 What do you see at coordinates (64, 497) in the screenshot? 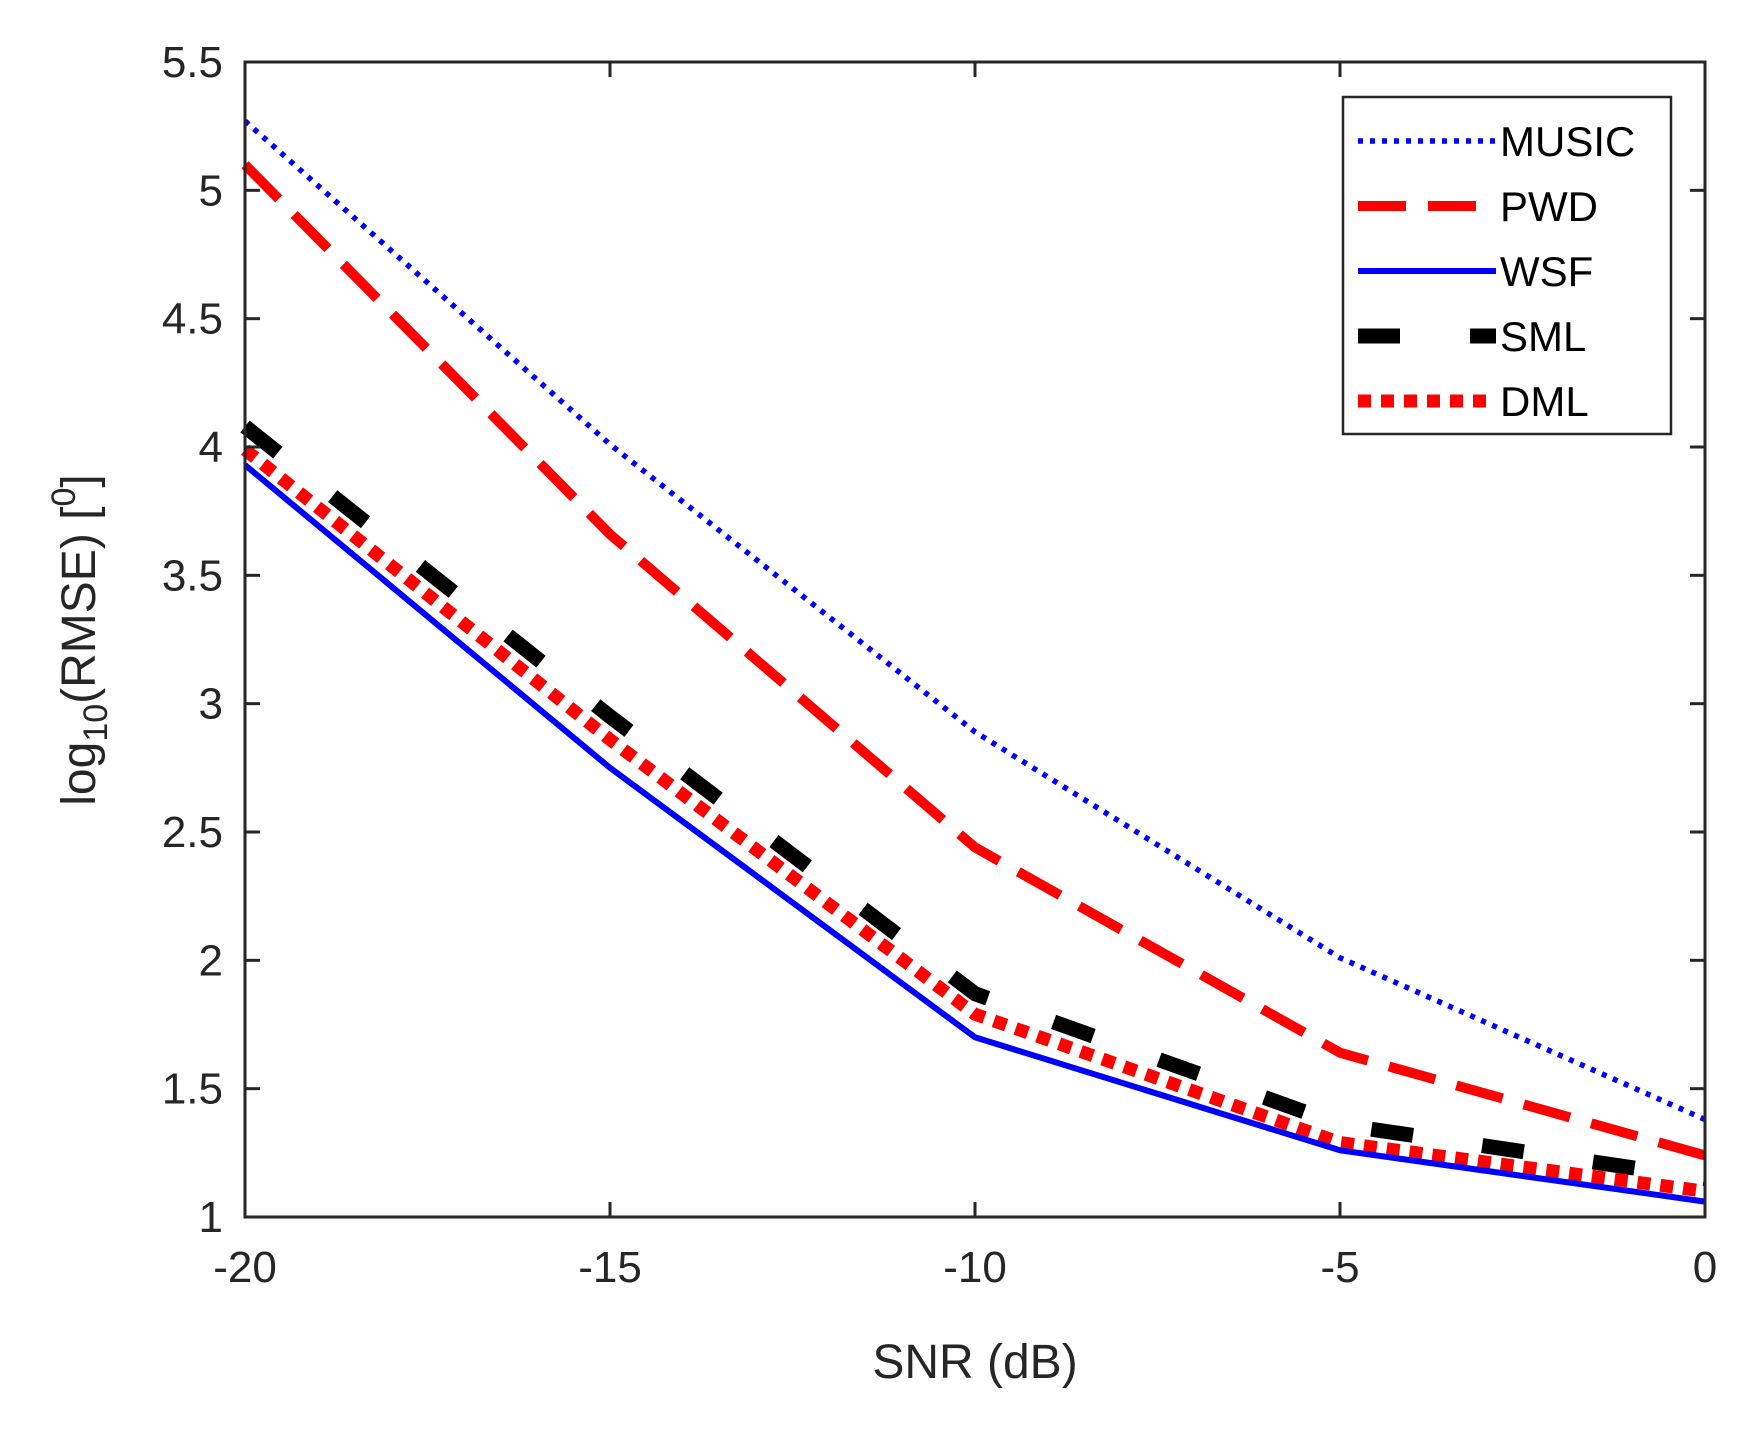
I see `y-axis-label-superscript: 0` at bounding box center [64, 497].